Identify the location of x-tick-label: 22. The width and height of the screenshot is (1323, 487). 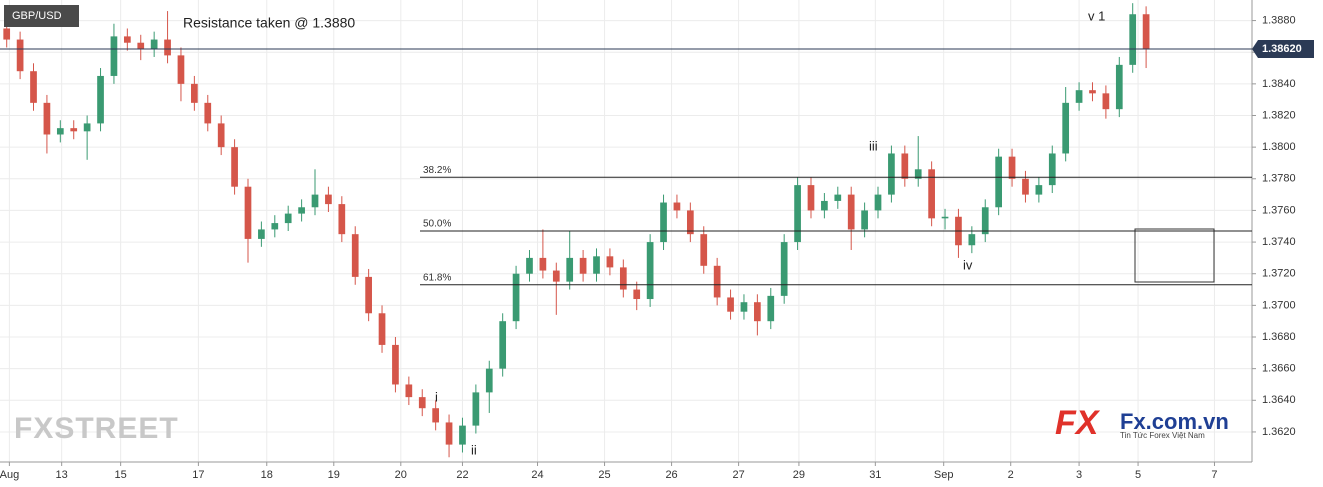
(462, 475).